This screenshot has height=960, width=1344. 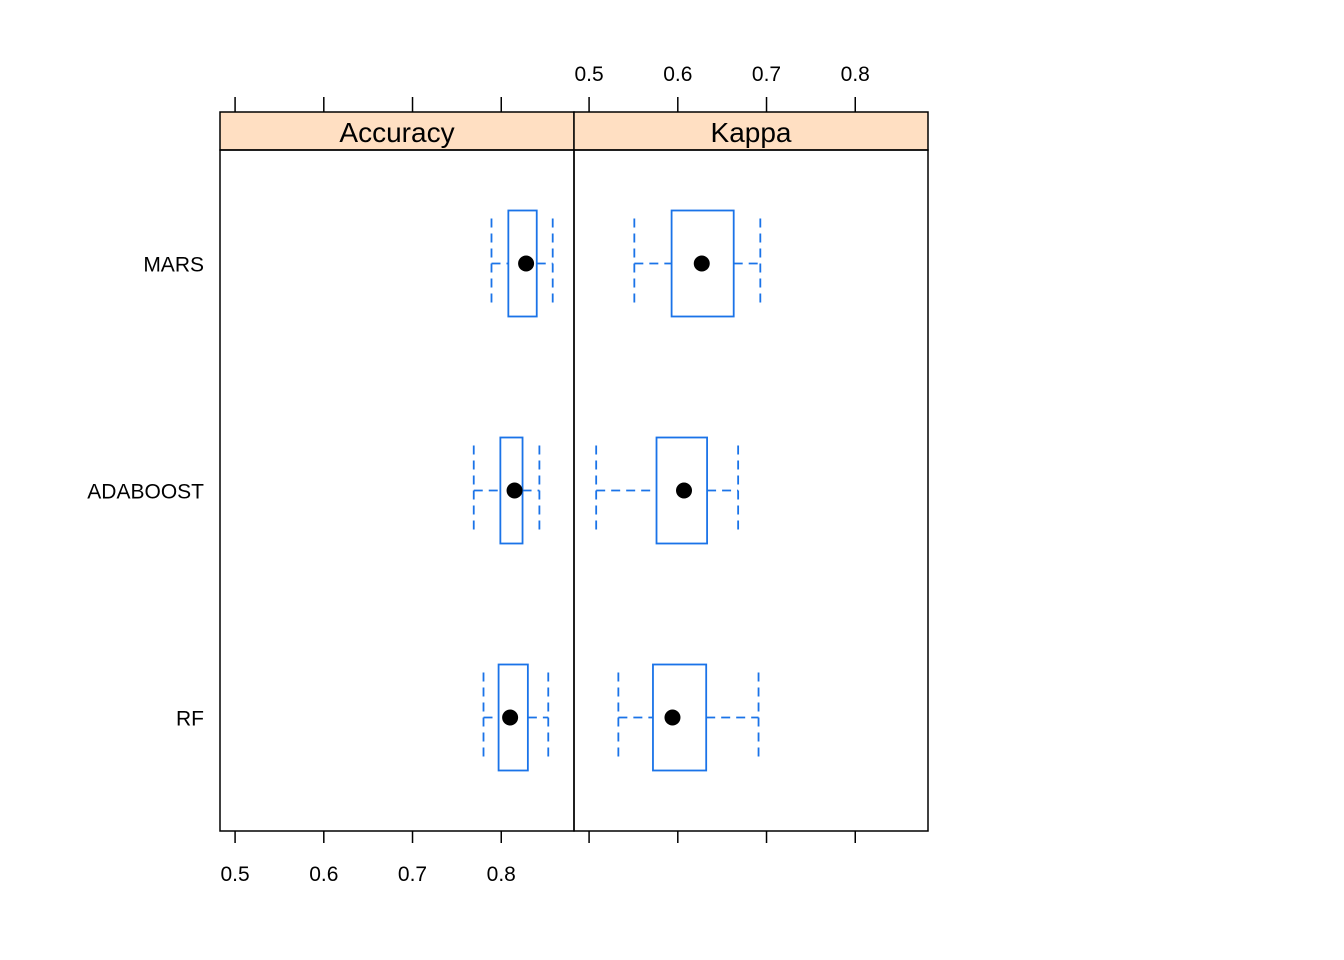 I want to click on box-accuracy-rf, so click(x=513, y=717).